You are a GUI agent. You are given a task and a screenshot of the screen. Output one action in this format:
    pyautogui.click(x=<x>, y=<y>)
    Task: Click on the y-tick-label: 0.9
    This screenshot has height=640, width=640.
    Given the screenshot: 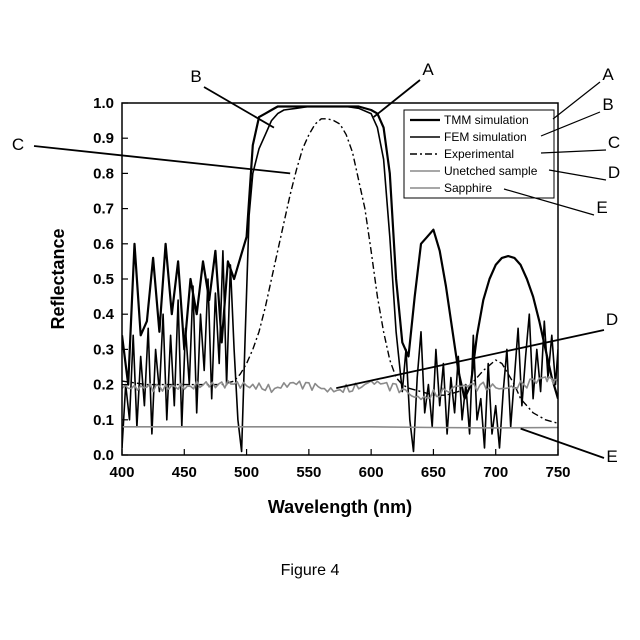 What is the action you would take?
    pyautogui.click(x=103, y=138)
    